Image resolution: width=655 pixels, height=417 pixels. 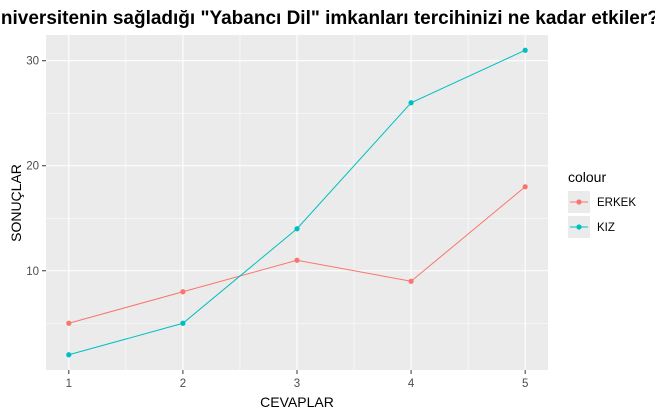 I want to click on legend-key-point-erkek, so click(x=579, y=202).